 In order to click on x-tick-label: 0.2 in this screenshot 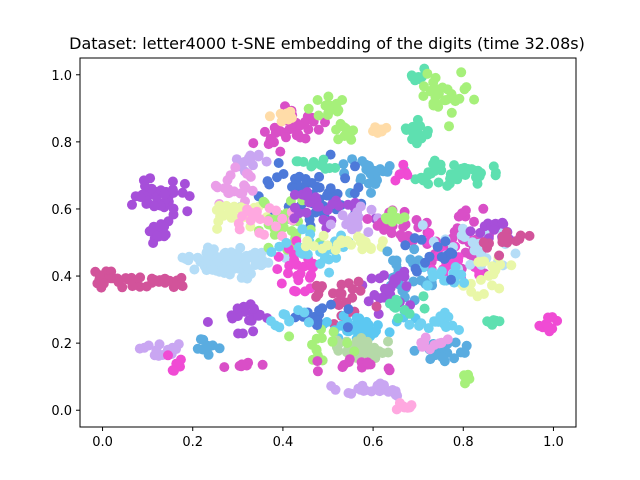, I will do `click(192, 442)`.